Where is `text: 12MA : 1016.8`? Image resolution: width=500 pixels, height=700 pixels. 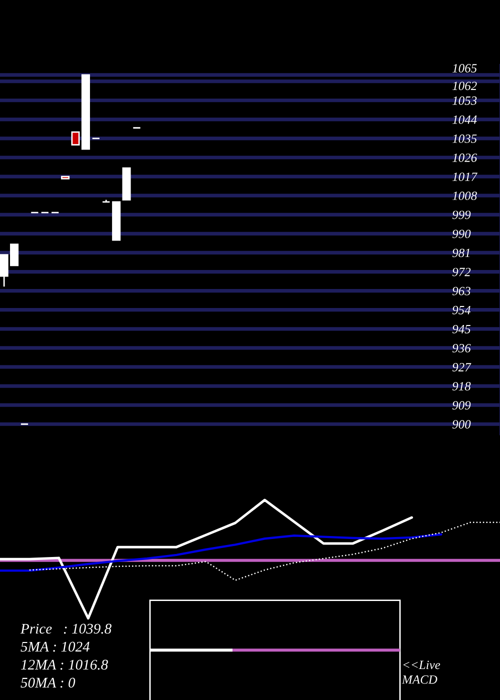
text: 12MA : 1016.8 is located at coordinates (64, 665).